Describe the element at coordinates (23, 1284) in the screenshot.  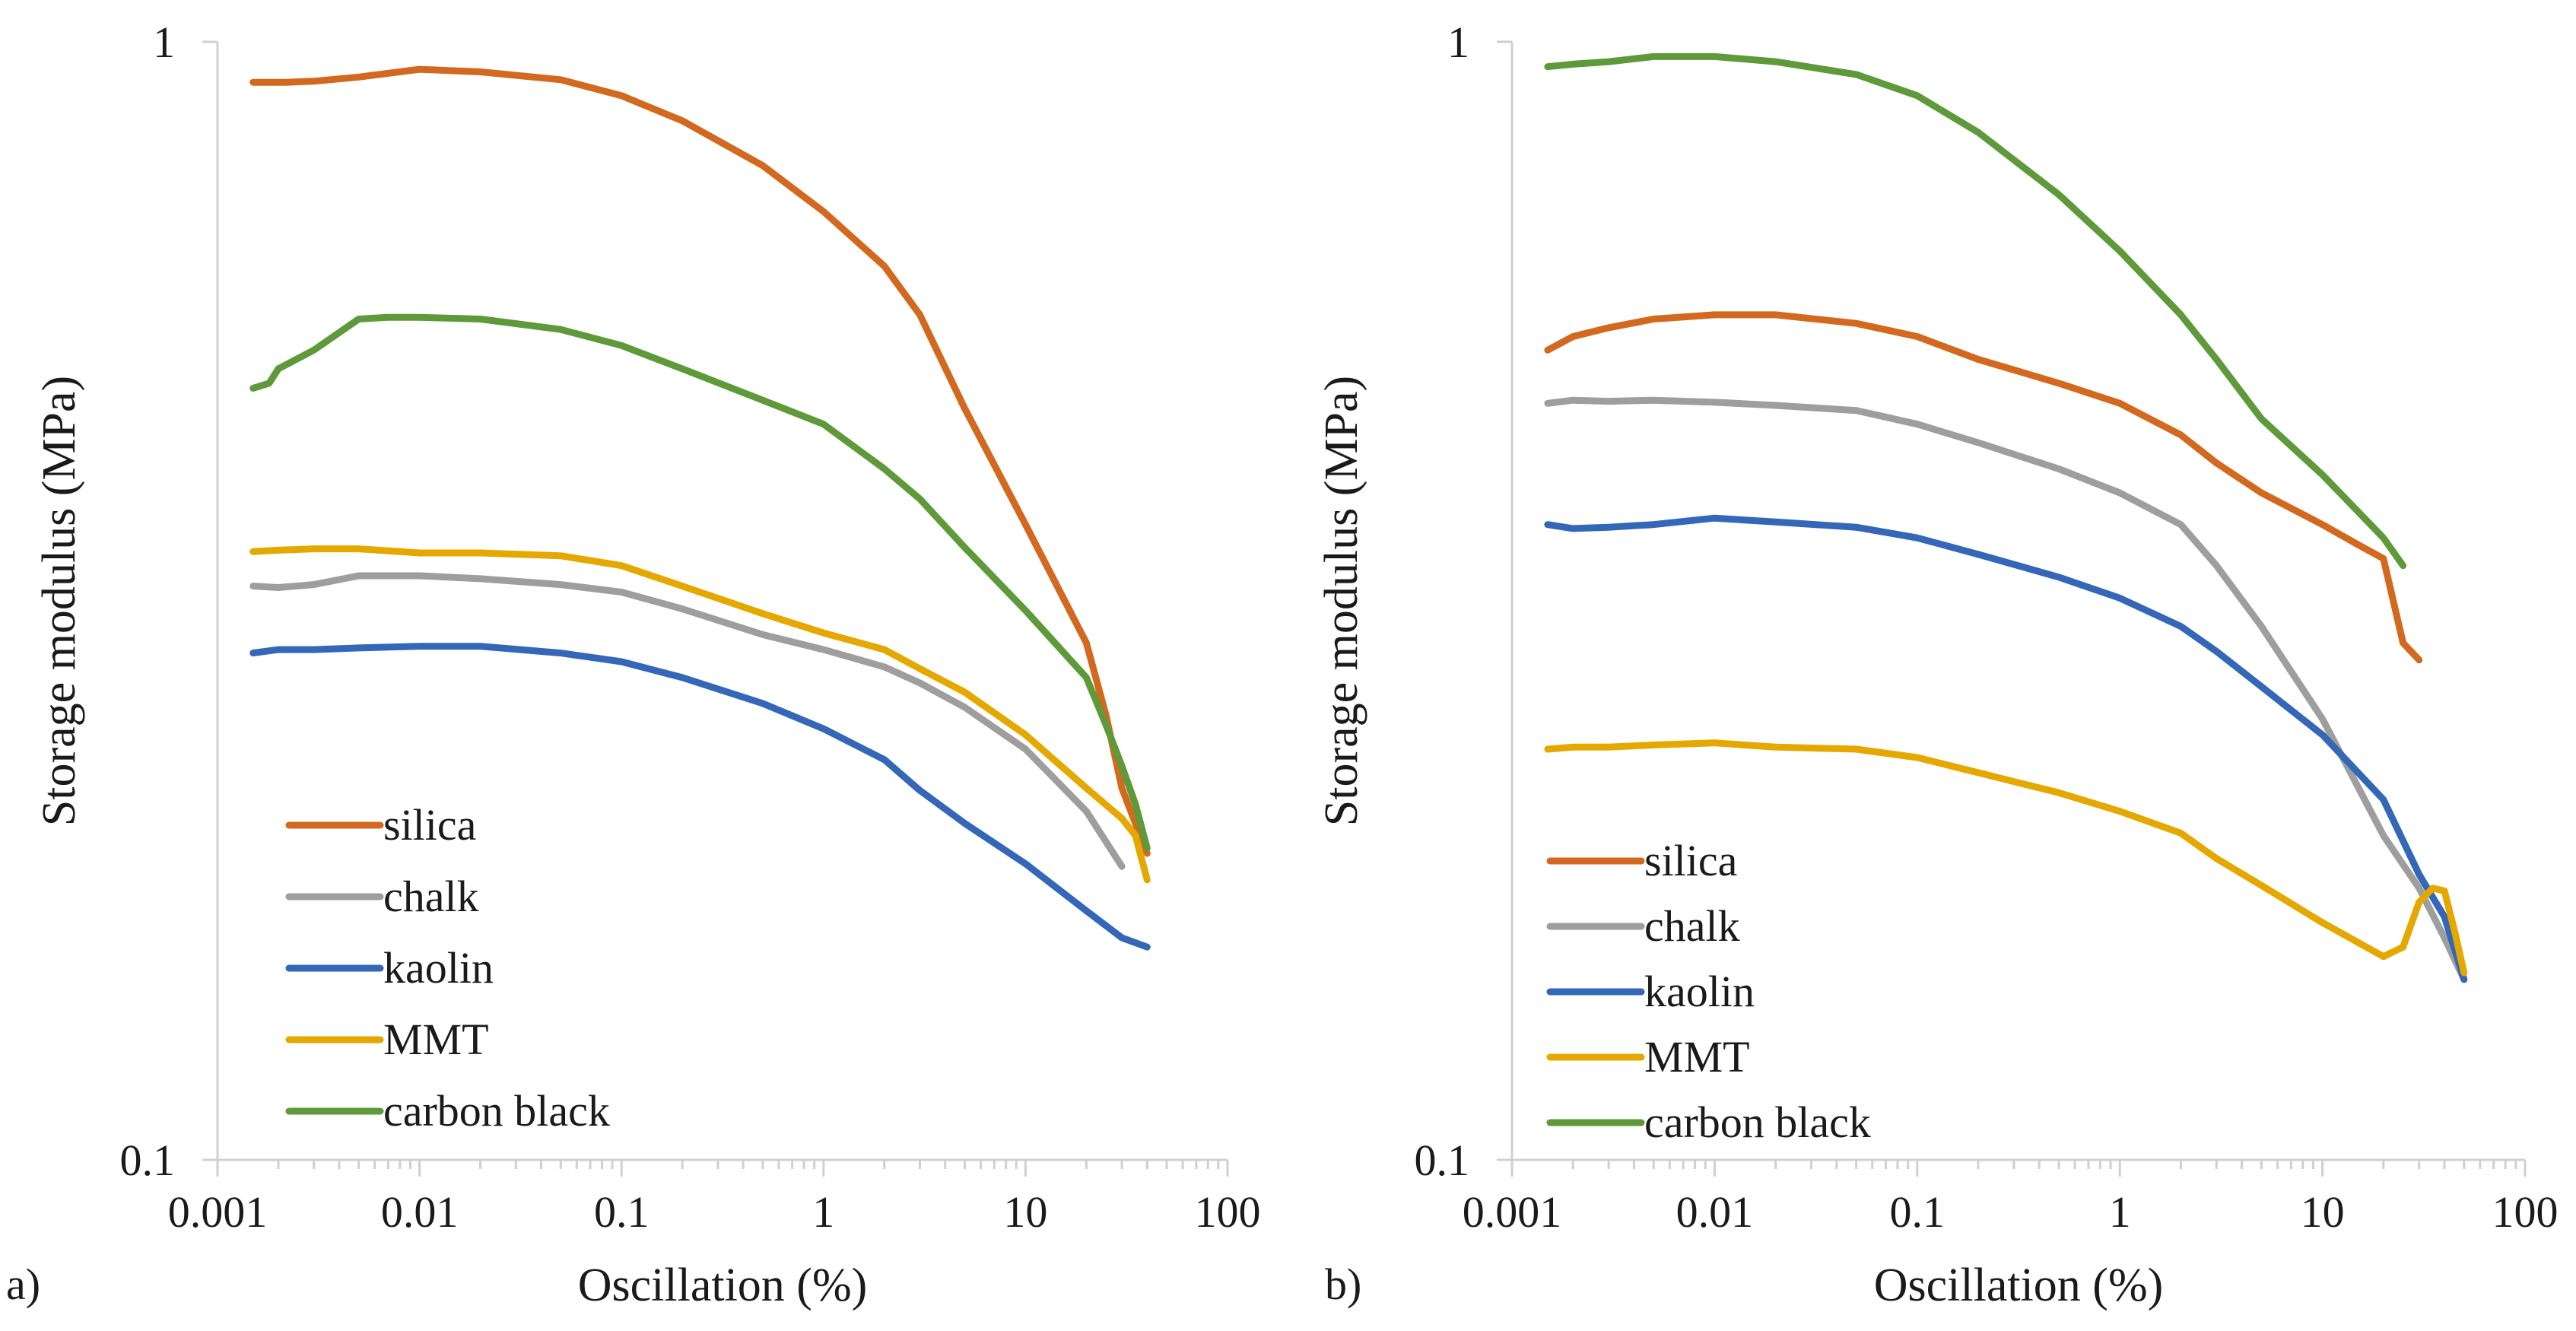
I see `panel-a-label: a)` at that location.